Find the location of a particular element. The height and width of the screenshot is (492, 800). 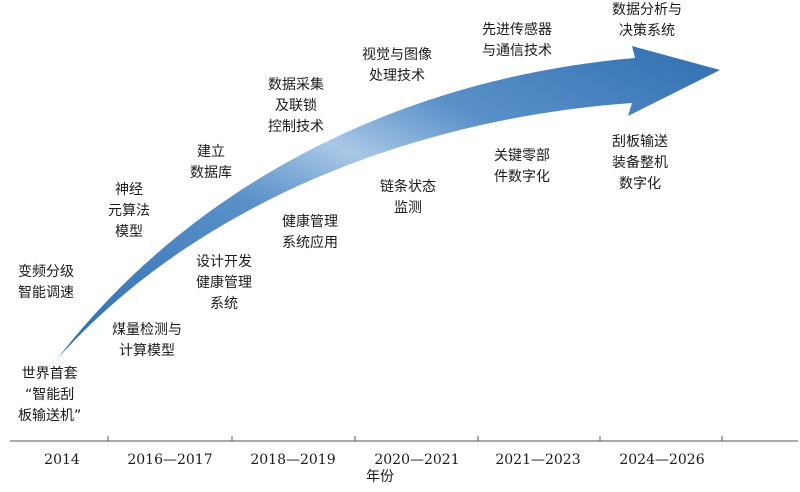

milestone-above-line: 及联锁 is located at coordinates (296, 106).